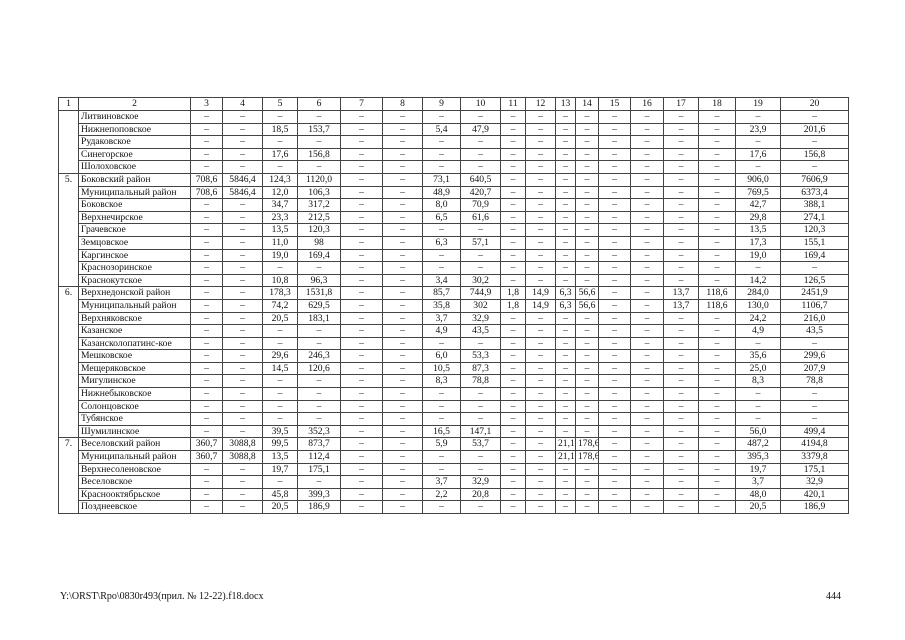  I want to click on table-cell: 61,6, so click(480, 217).